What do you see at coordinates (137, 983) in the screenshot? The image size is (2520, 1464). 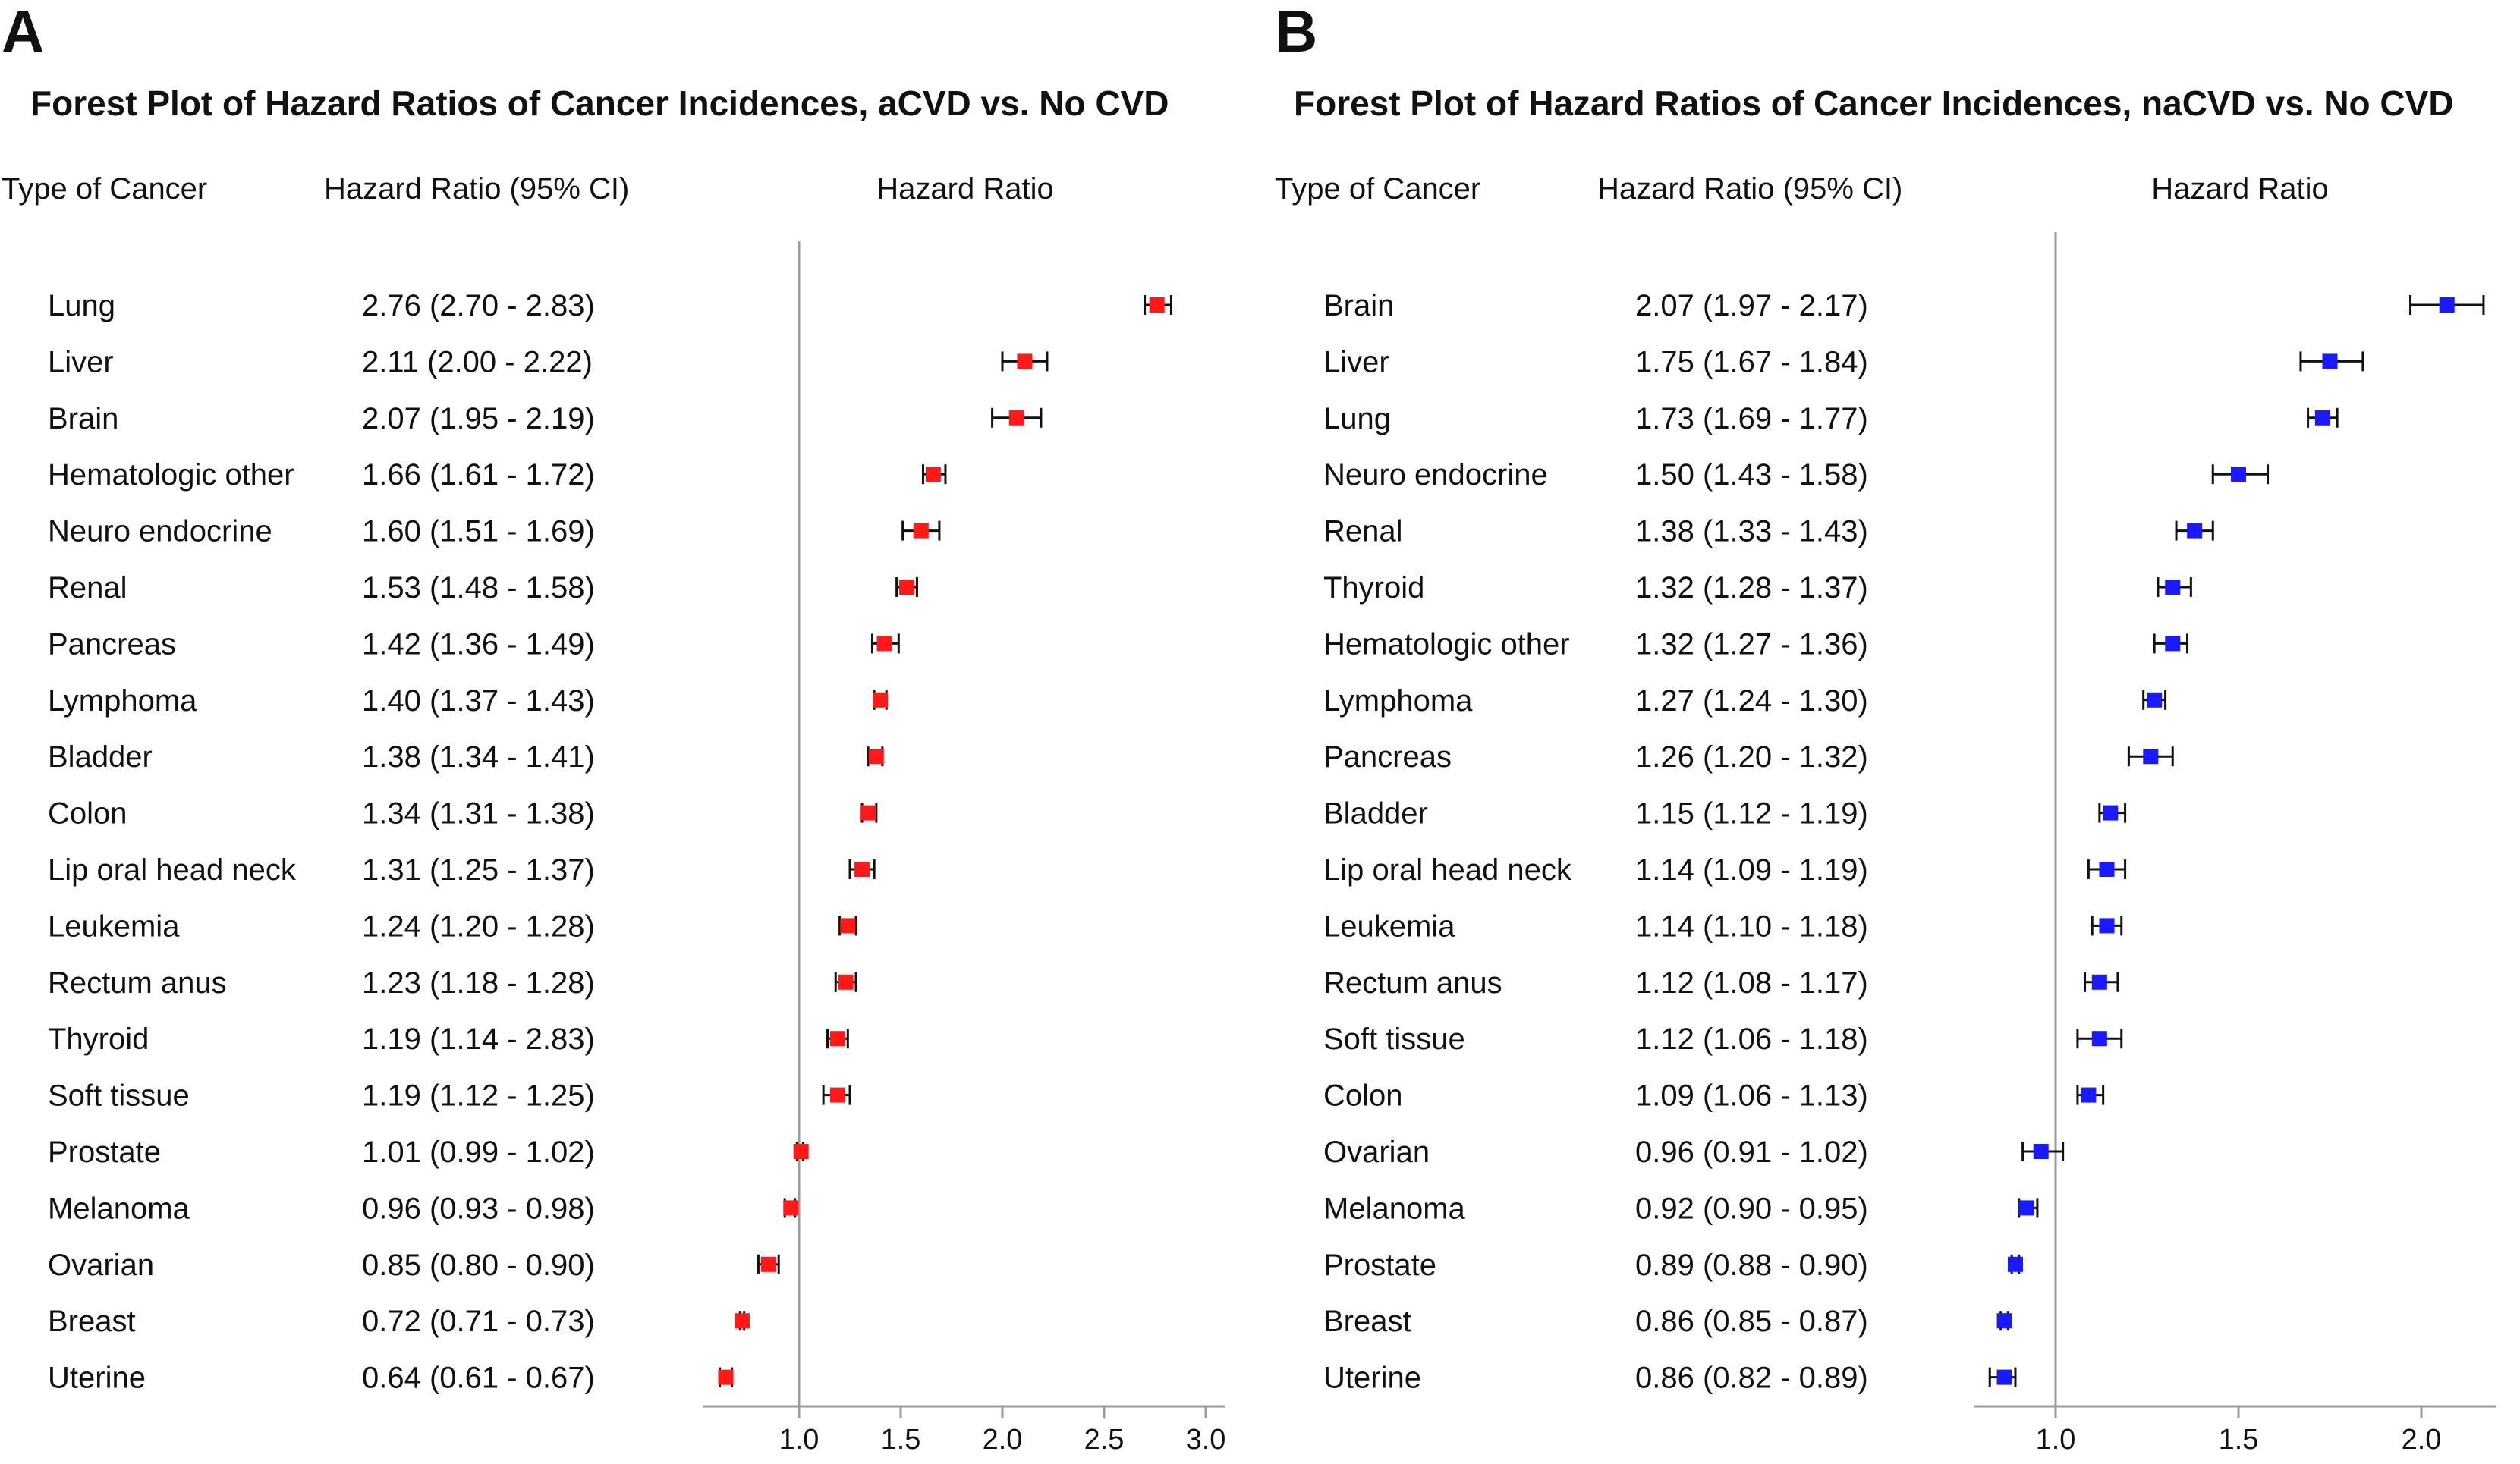 I see `panel-a-row-name: Rectum anus` at bounding box center [137, 983].